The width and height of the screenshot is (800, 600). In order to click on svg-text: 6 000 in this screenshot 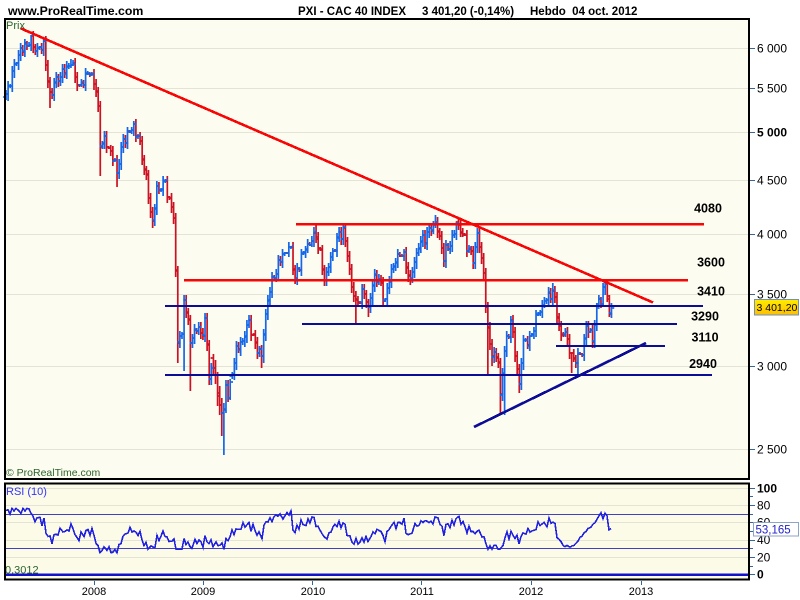, I will do `click(772, 49)`.